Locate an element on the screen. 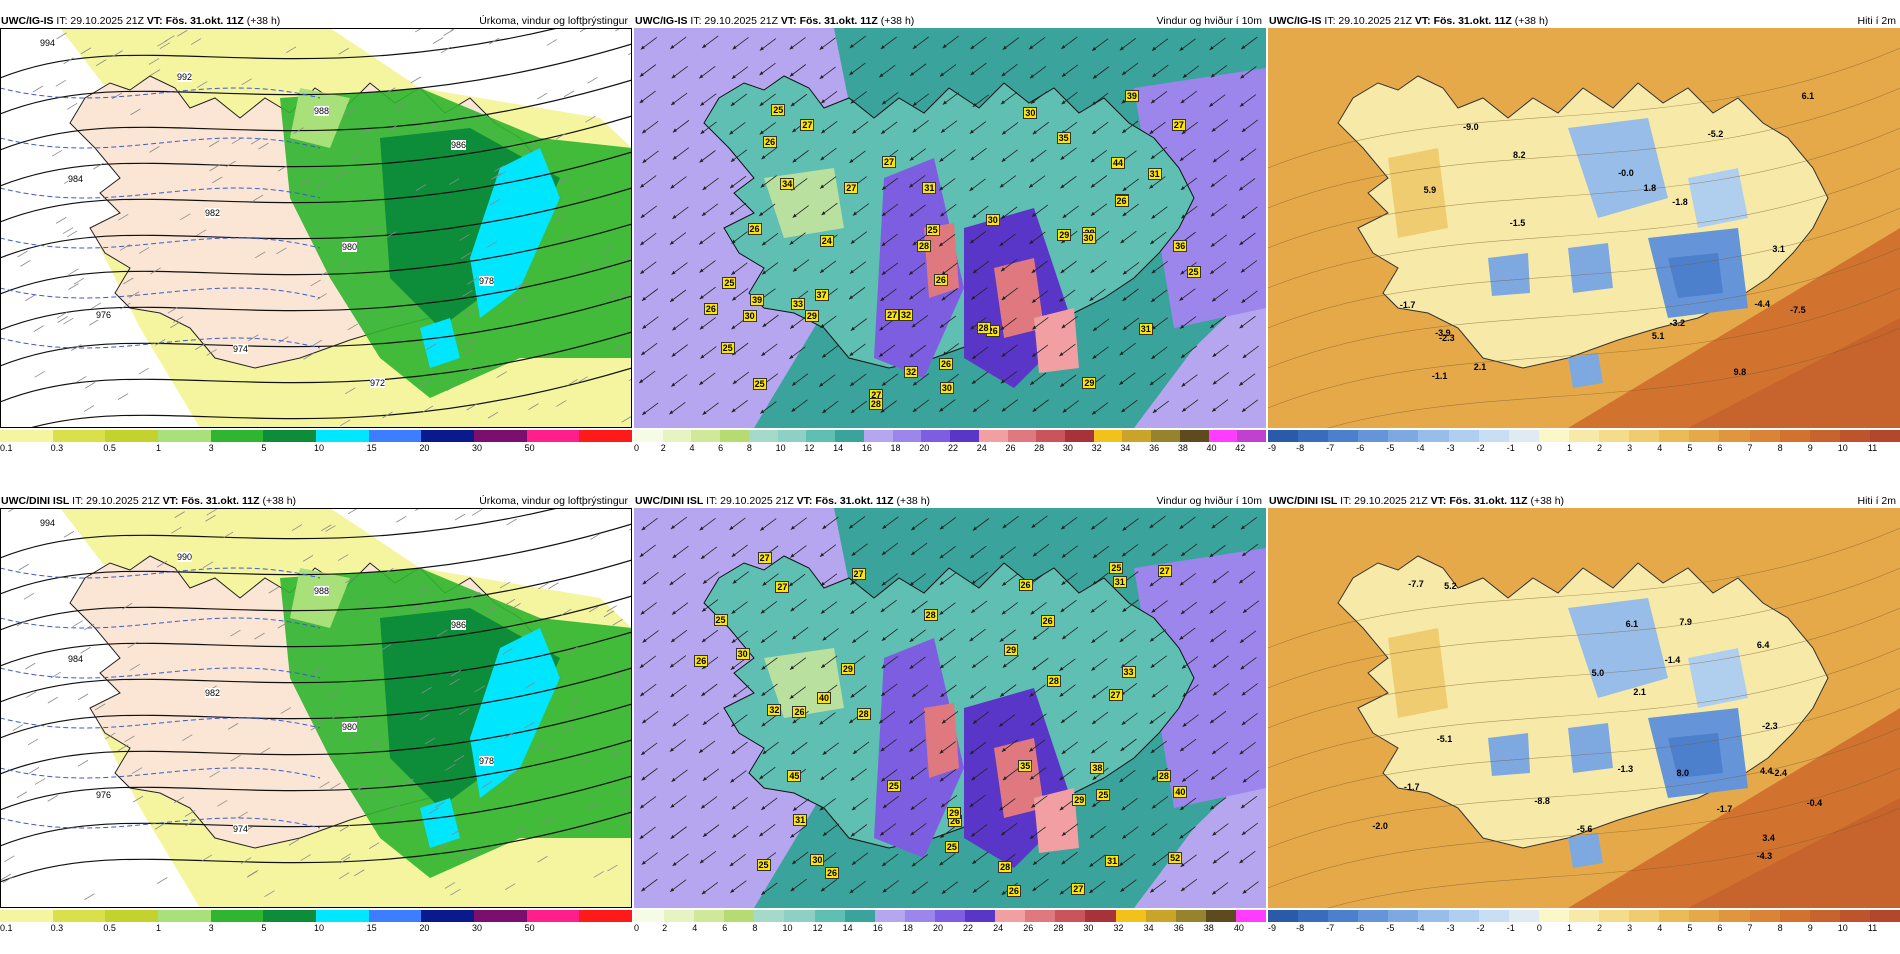 The height and width of the screenshot is (954, 1900). colorbar-tick-label: 24 is located at coordinates (998, 928).